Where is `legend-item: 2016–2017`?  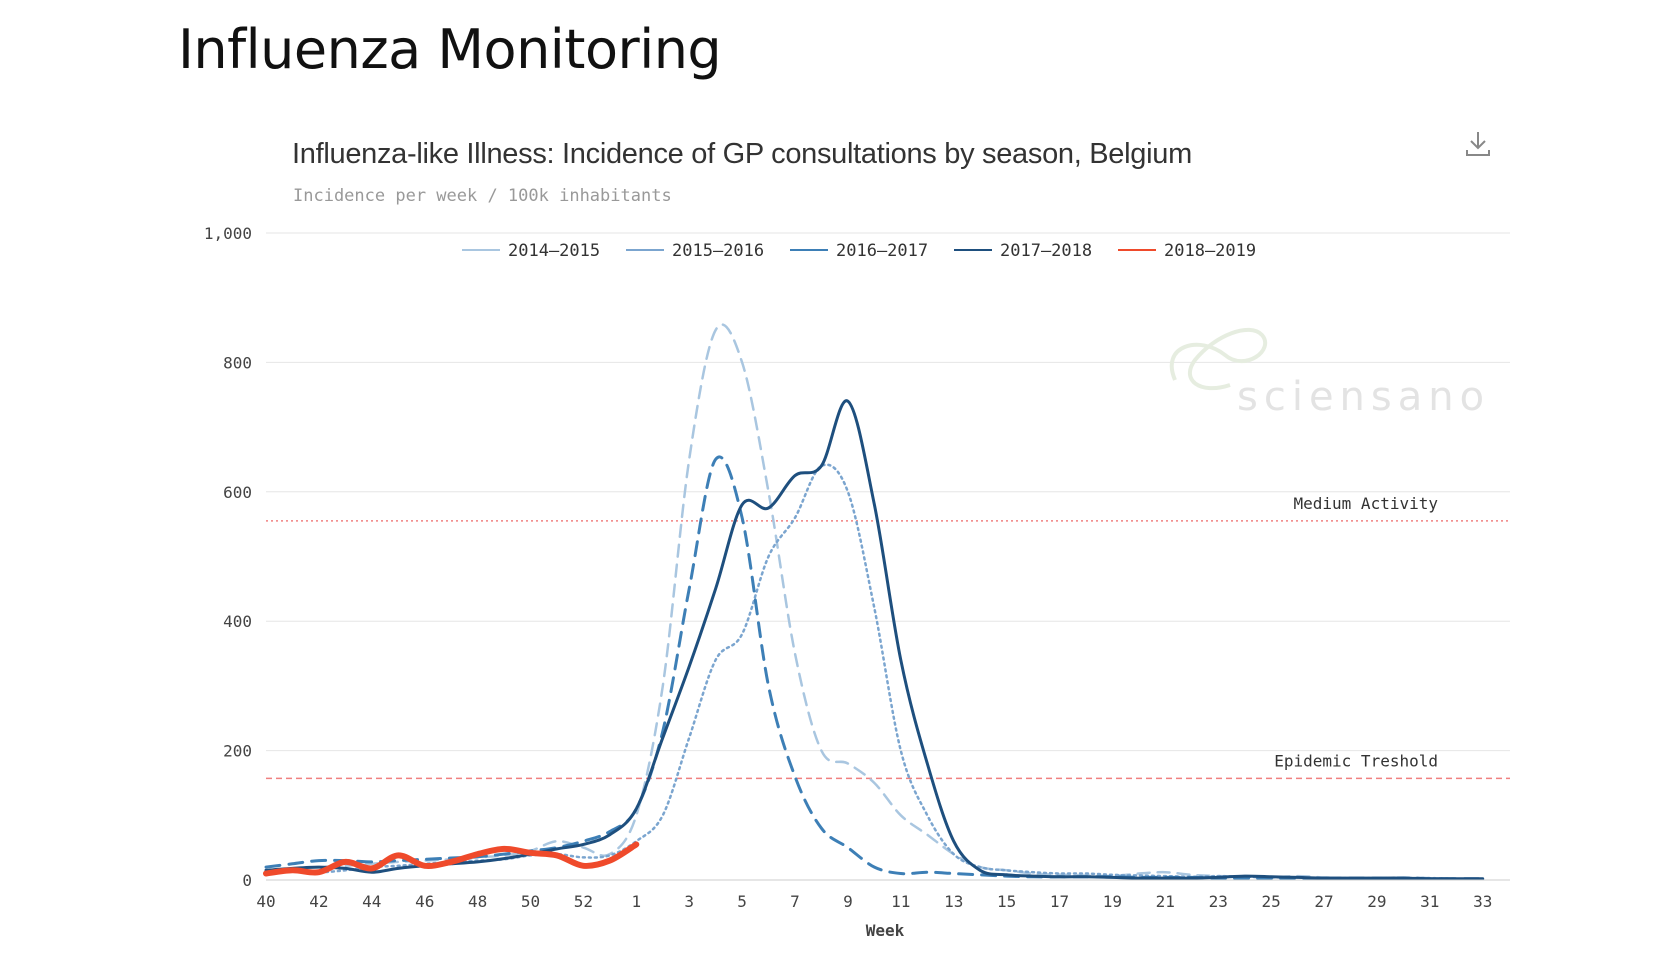
legend-item: 2016–2017 is located at coordinates (859, 251).